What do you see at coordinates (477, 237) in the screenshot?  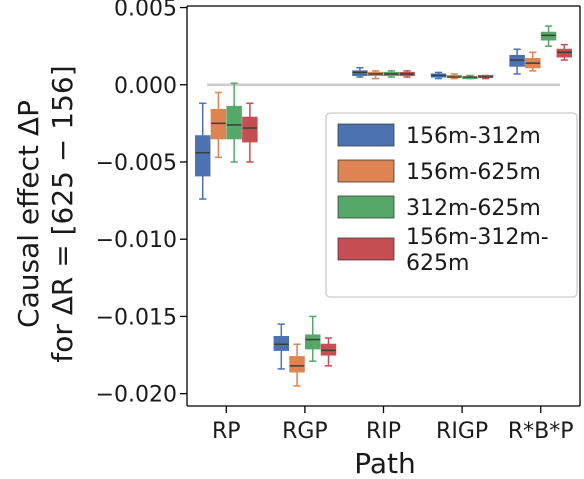 I see `legend-label: 156m-312m-` at bounding box center [477, 237].